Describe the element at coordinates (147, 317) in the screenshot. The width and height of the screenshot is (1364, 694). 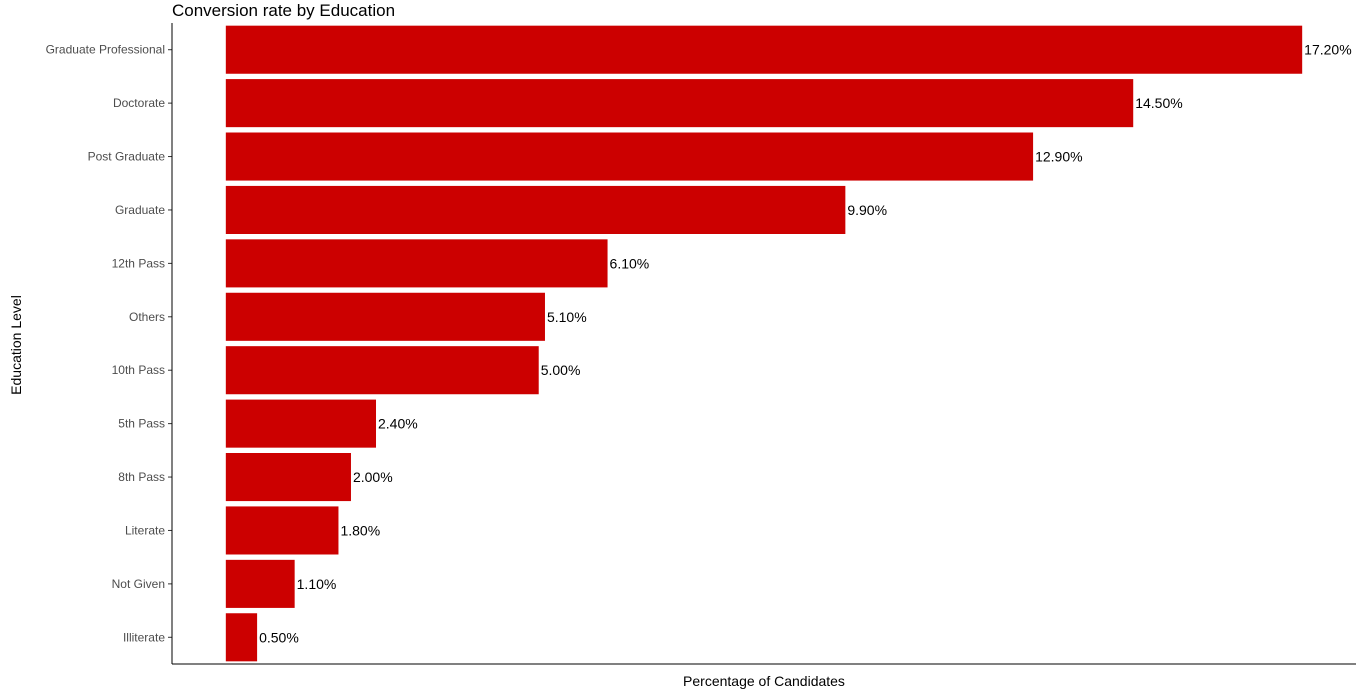
I see `y-tick-label: Others` at that location.